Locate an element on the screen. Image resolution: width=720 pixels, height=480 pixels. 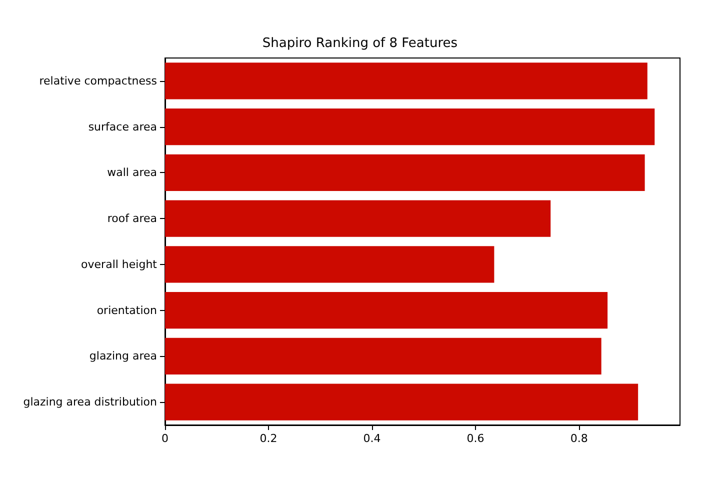
x-tick-label: 0.4 is located at coordinates (372, 438).